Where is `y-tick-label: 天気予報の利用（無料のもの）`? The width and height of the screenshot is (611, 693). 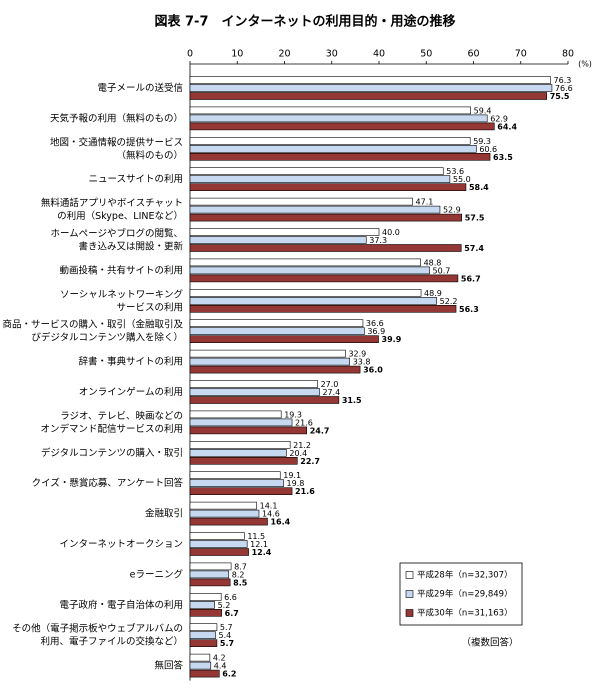 y-tick-label: 天気予報の利用（無料のもの） is located at coordinates (116, 118).